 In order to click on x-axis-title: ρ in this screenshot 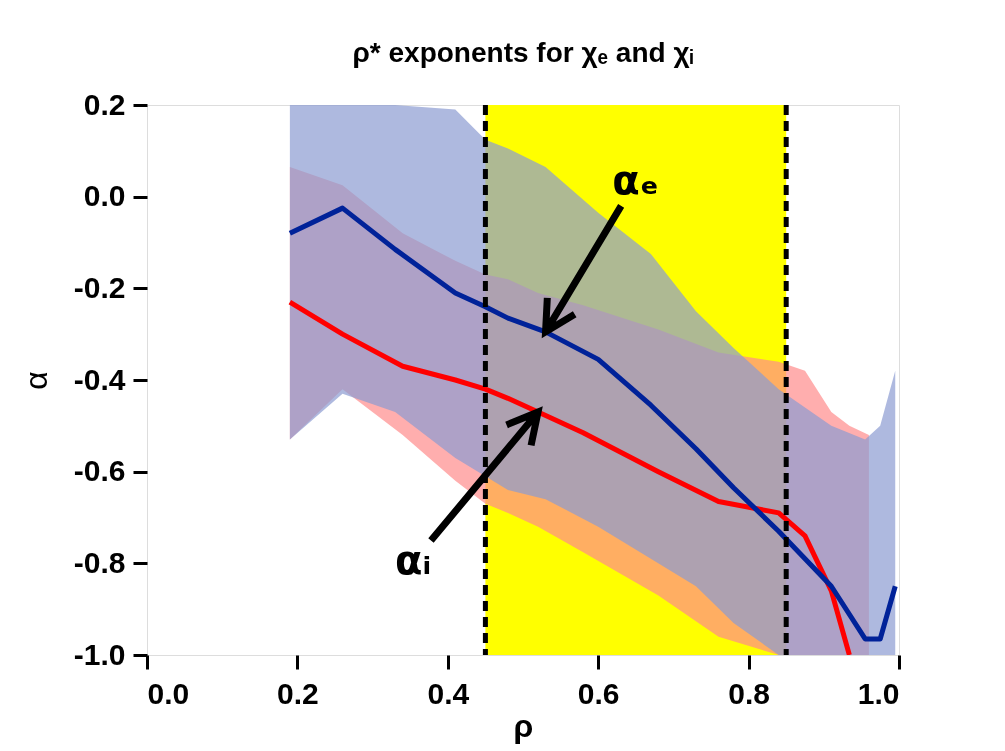, I will do `click(523, 725)`.